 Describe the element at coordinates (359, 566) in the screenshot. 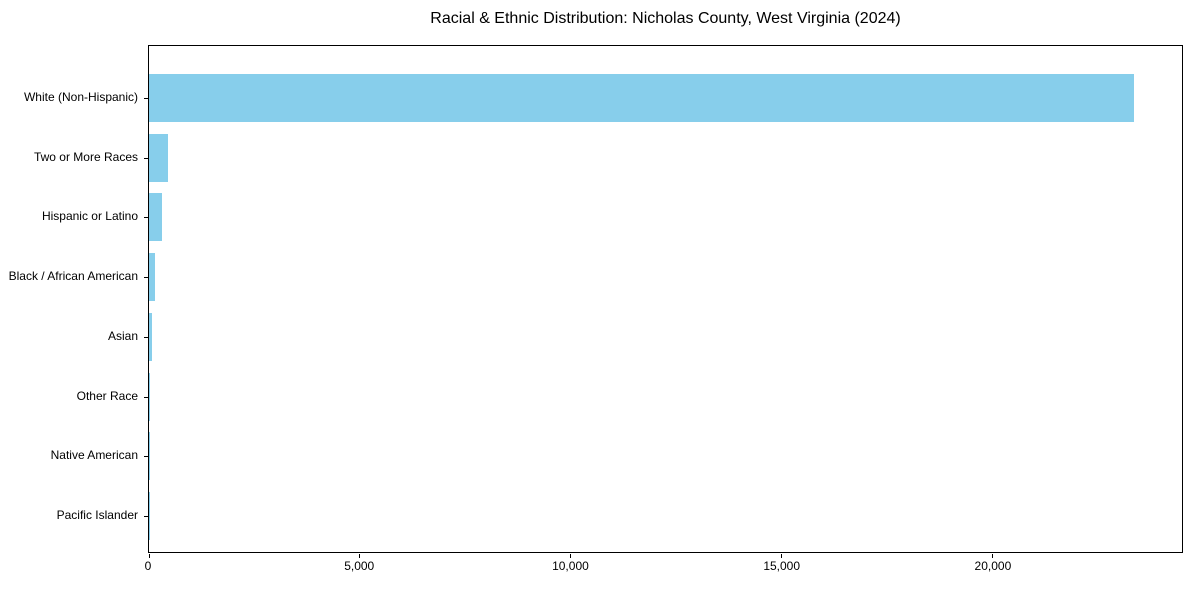

I see `x-tick-label: 5,000` at that location.